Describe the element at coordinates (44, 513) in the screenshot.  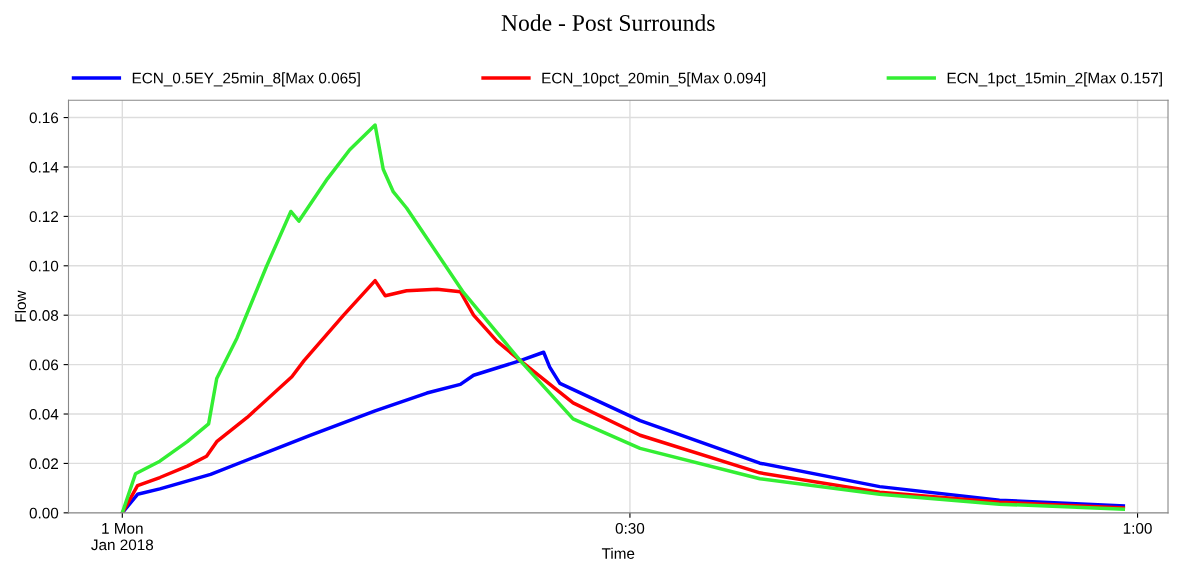
I see `y-tick-label: 0.00` at that location.